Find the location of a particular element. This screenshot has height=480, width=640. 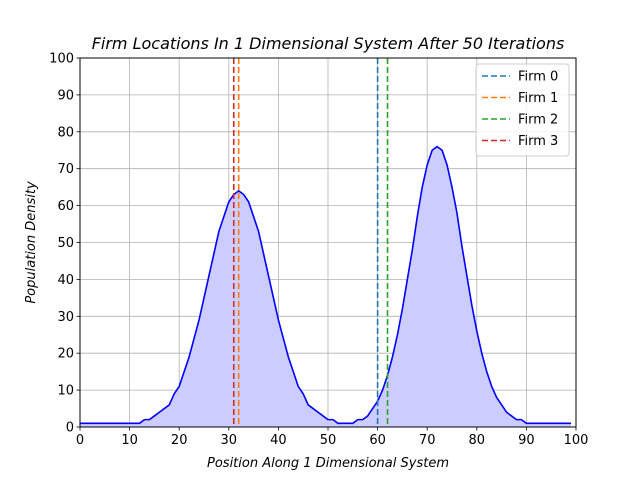

x-tick-label: 80 is located at coordinates (477, 440).